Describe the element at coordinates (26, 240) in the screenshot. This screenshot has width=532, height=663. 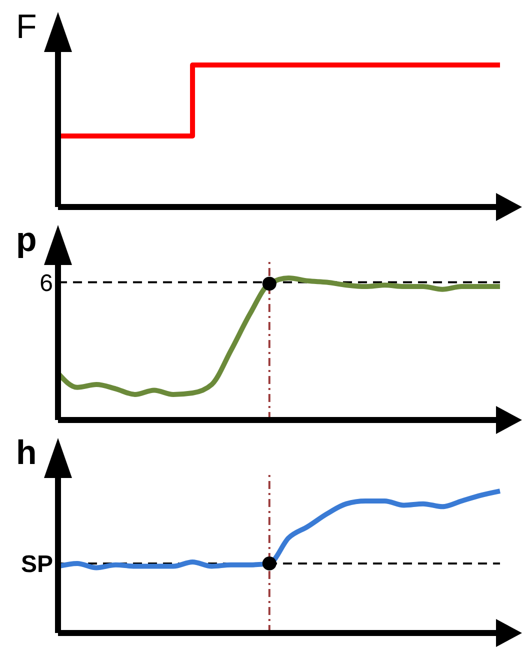
I see `y-axis-title: p` at that location.